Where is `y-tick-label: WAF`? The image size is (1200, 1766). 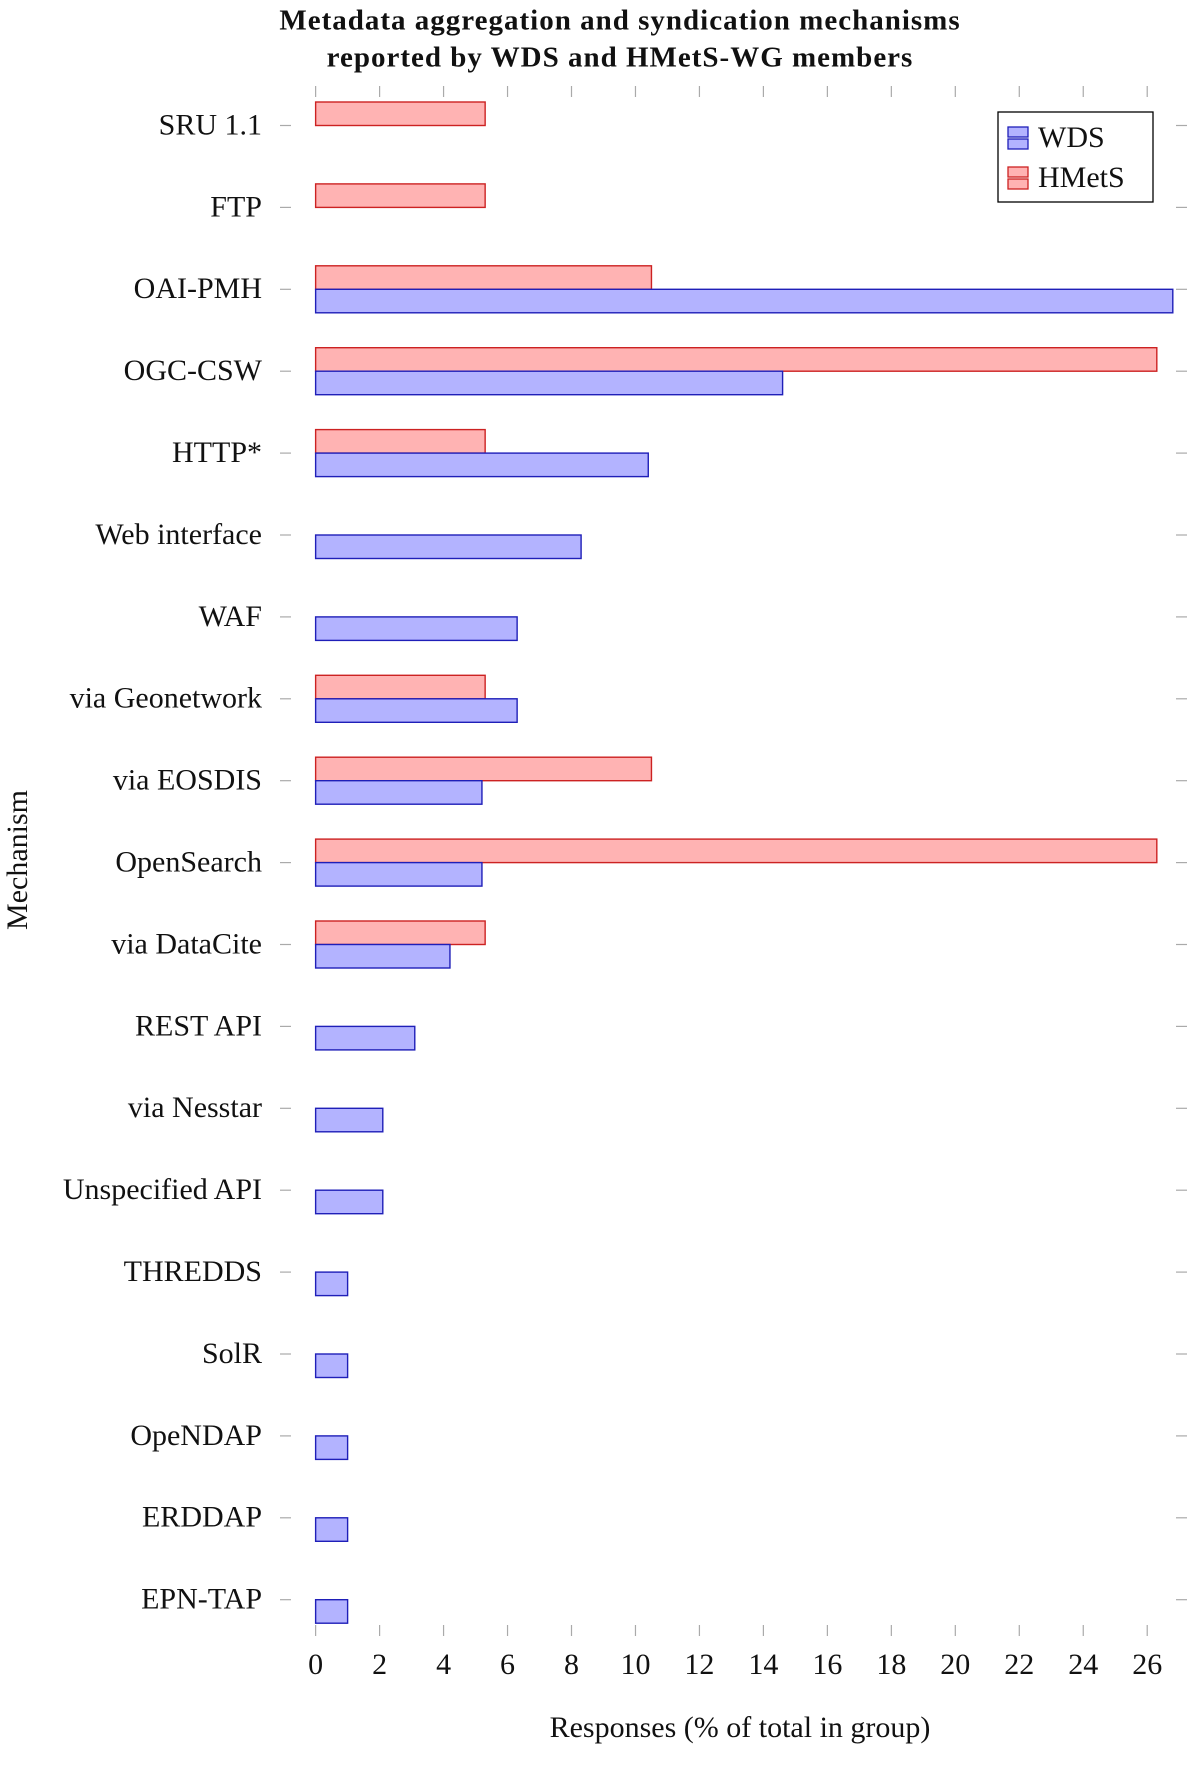
y-tick-label: WAF is located at coordinates (230, 616).